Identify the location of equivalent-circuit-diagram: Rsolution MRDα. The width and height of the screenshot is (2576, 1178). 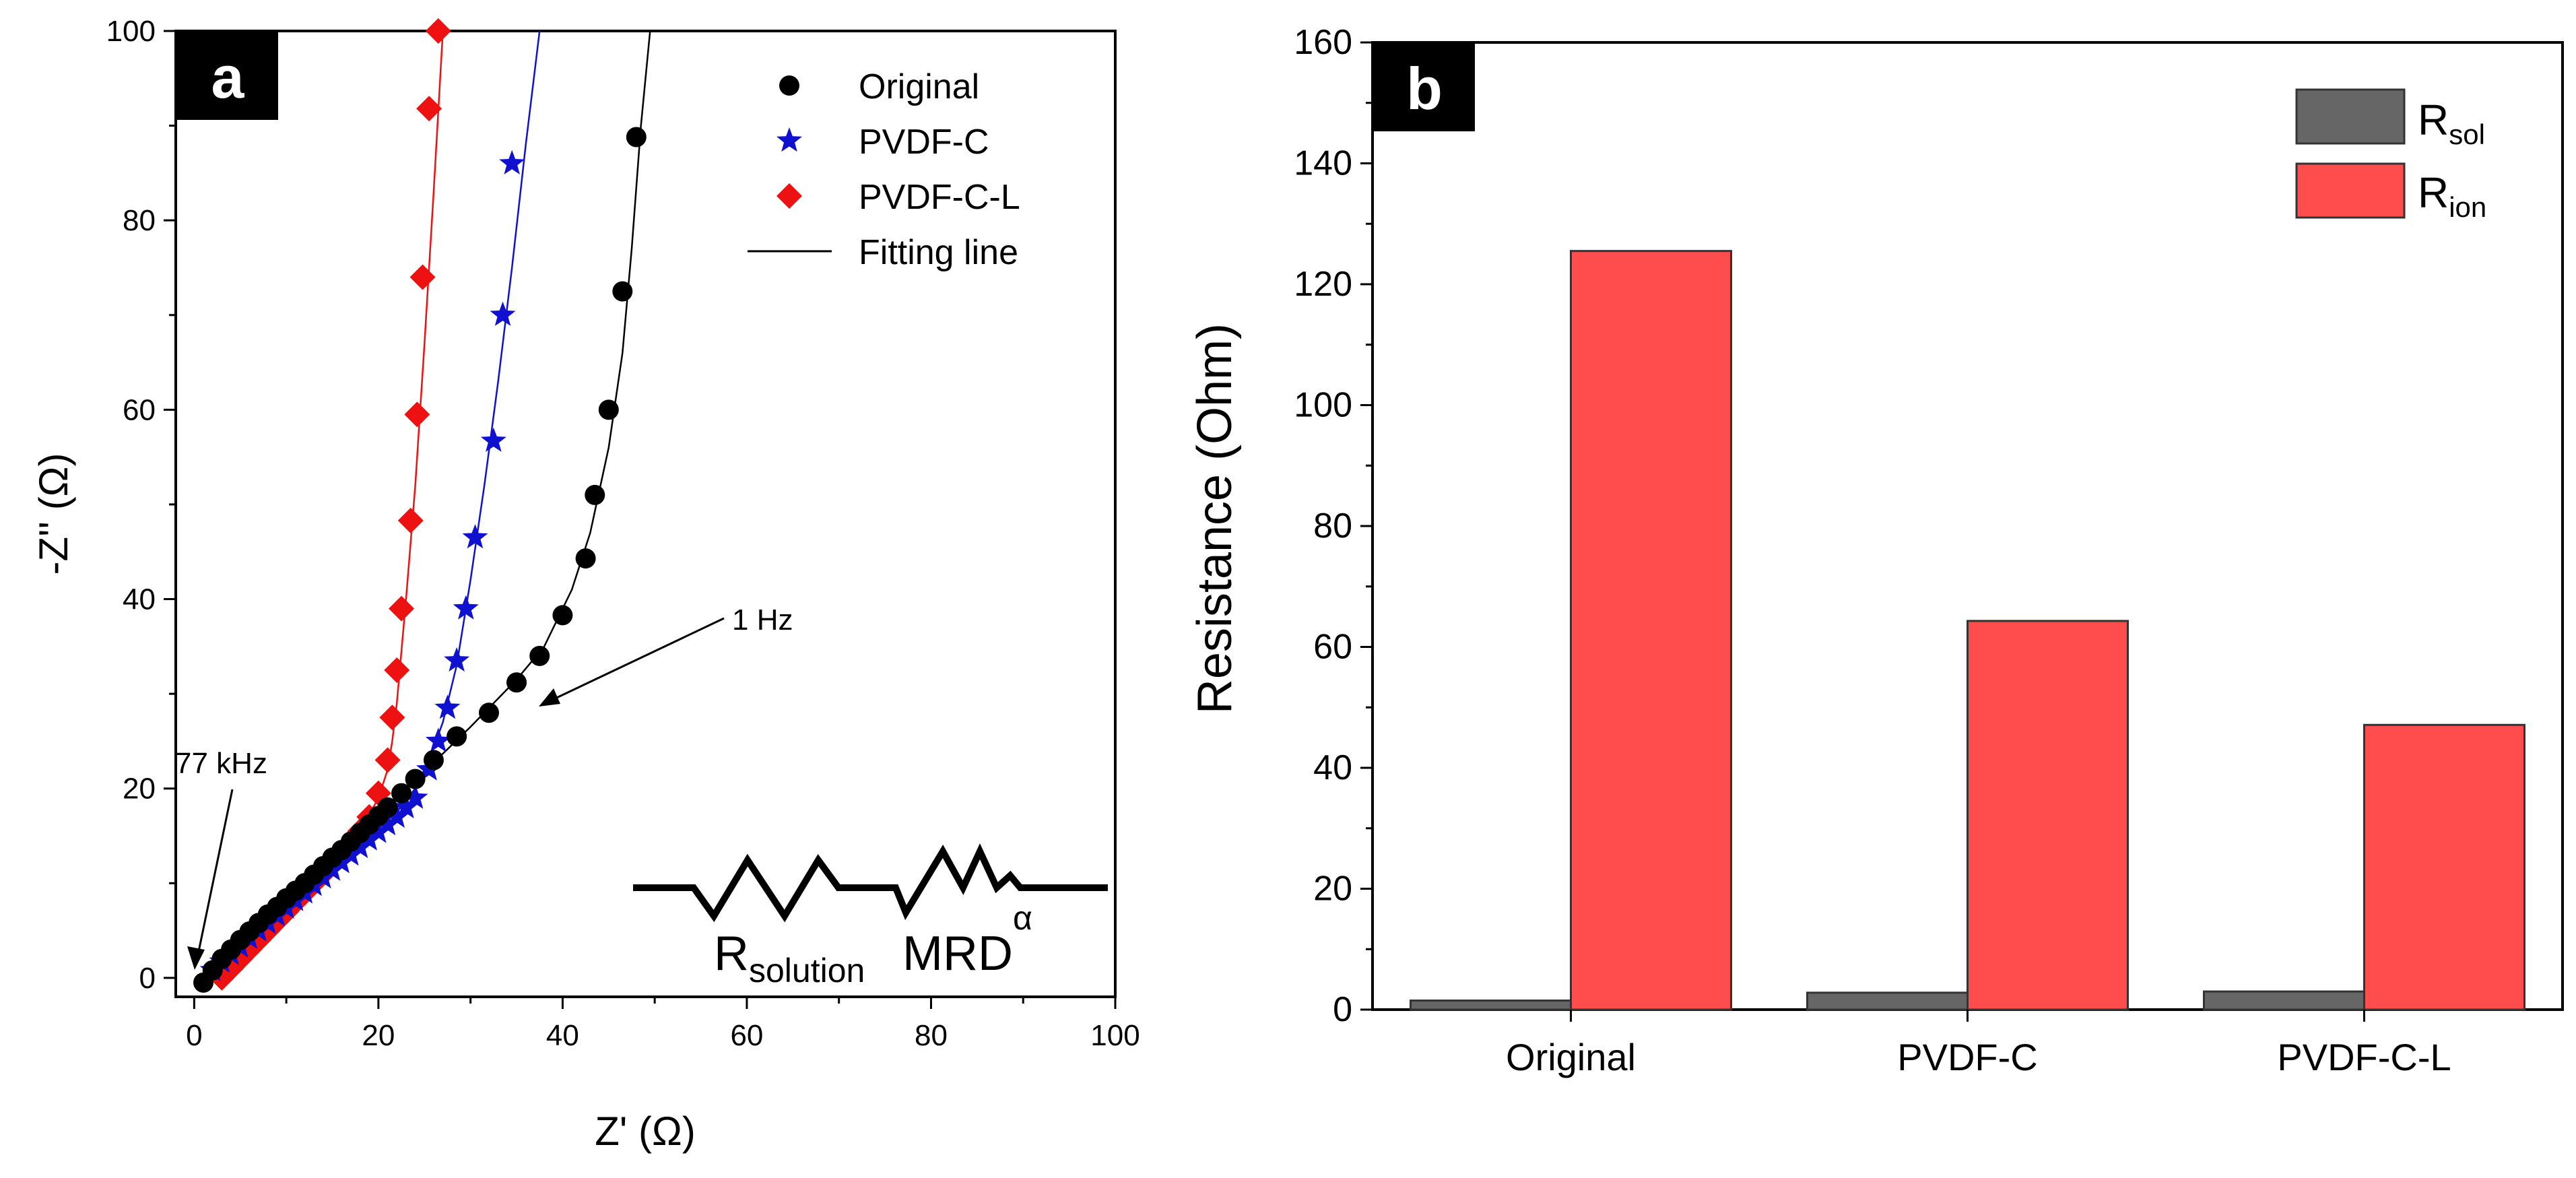
(870, 916).